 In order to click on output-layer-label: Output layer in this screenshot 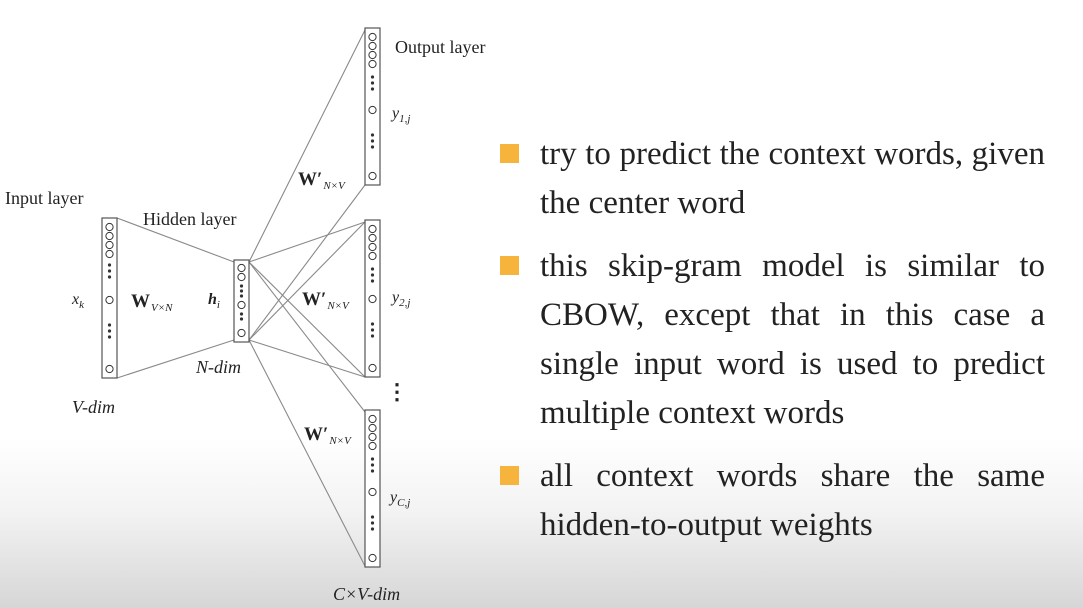, I will do `click(440, 47)`.